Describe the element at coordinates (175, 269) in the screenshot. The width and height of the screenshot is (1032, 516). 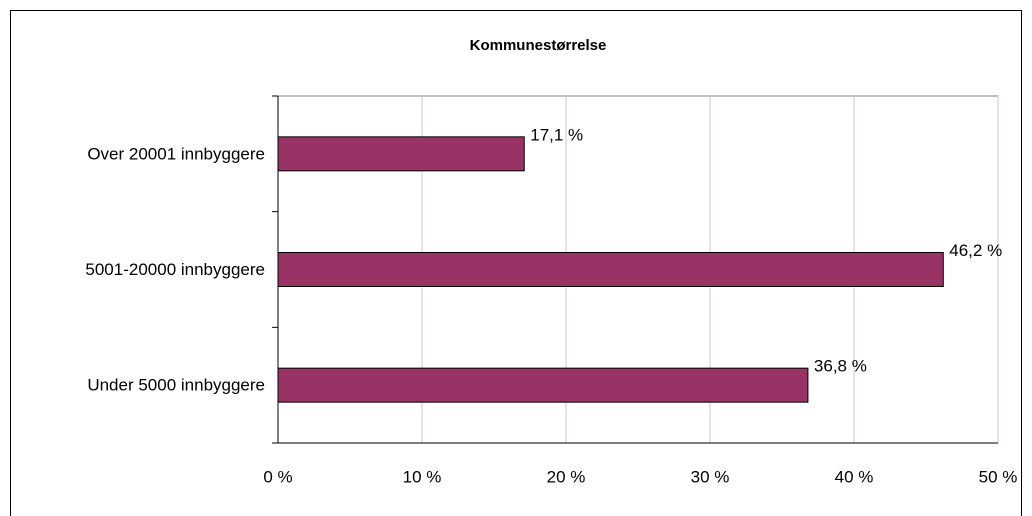
I see `y-tick-label: 5001-20000 innbyggere` at that location.